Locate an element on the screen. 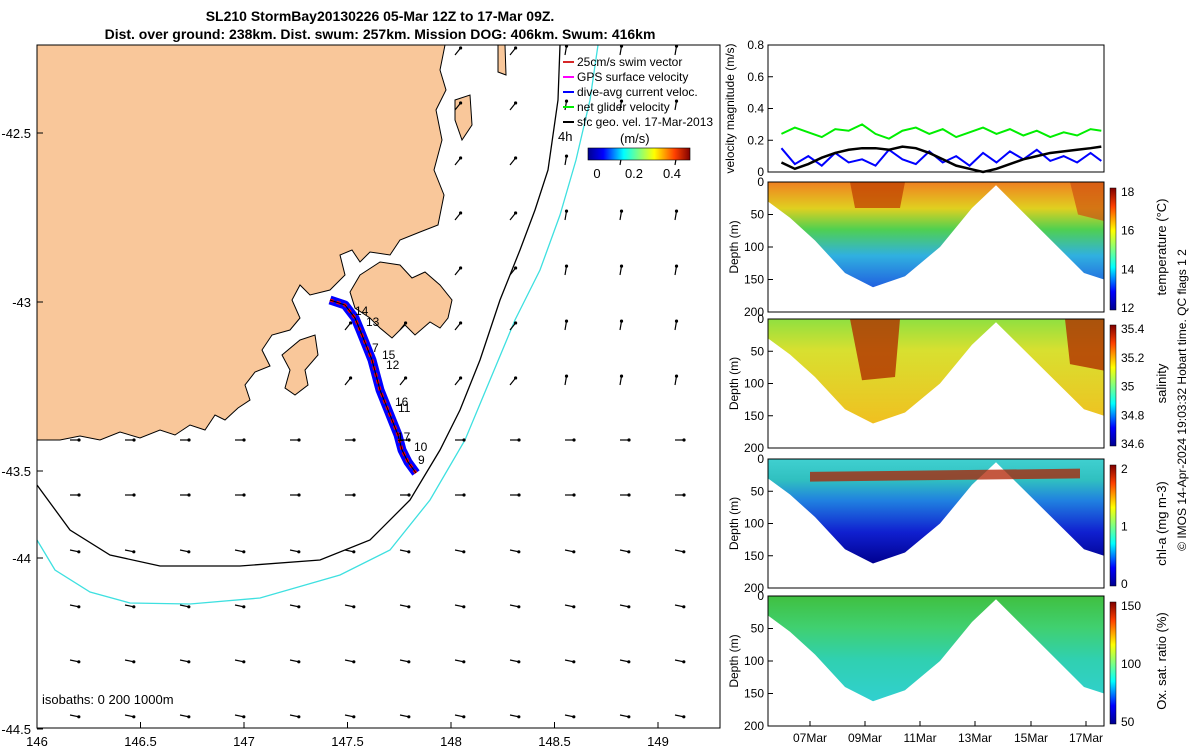  colorbar-tick-1: 0.2 is located at coordinates (634, 173).